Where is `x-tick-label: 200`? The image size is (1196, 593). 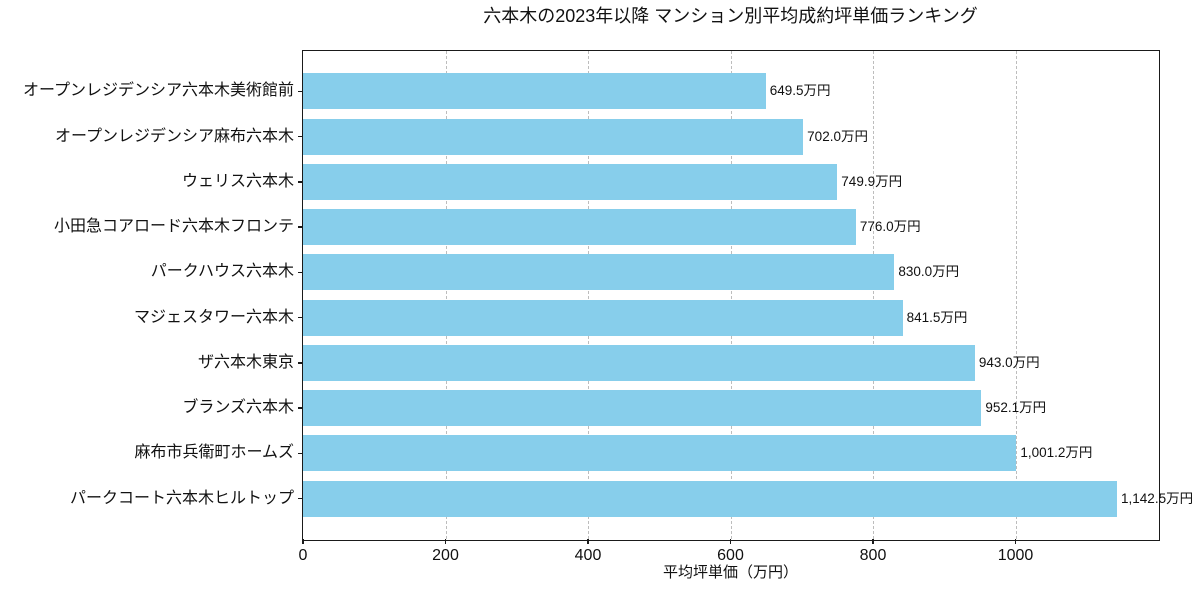
x-tick-label: 200 is located at coordinates (445, 555).